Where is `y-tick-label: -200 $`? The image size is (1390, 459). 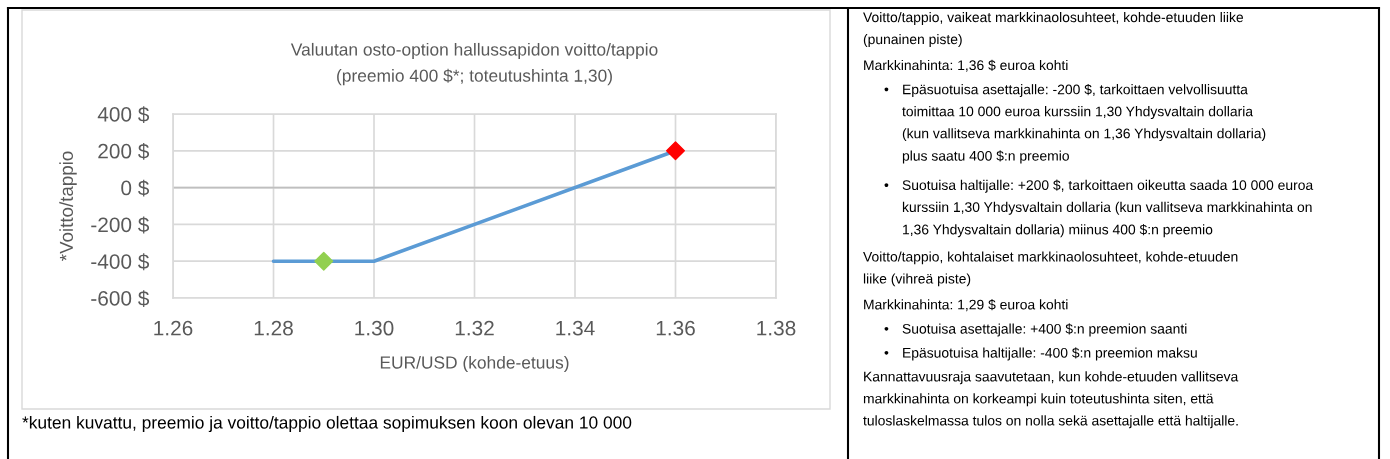 y-tick-label: -200 $ is located at coordinates (120, 225).